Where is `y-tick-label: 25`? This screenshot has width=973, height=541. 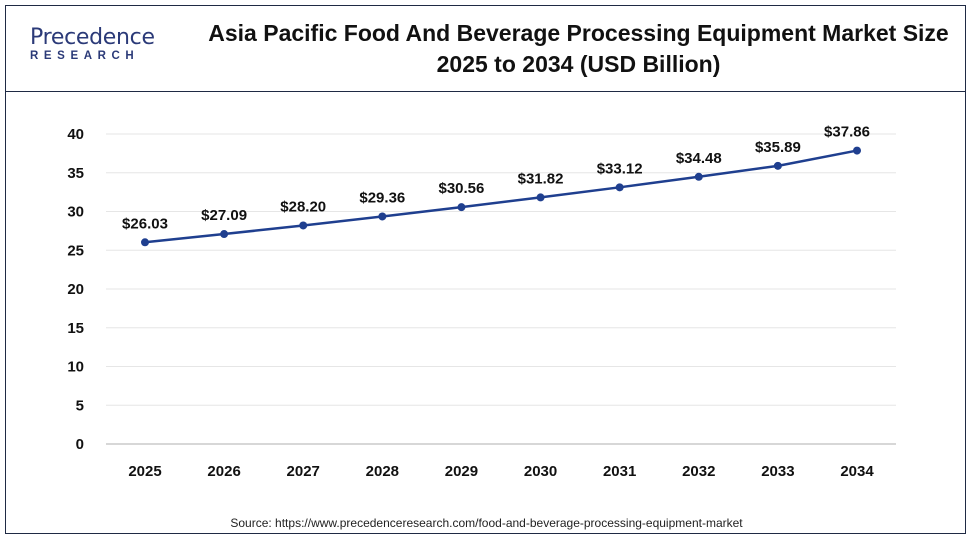 y-tick-label: 25 is located at coordinates (75, 250).